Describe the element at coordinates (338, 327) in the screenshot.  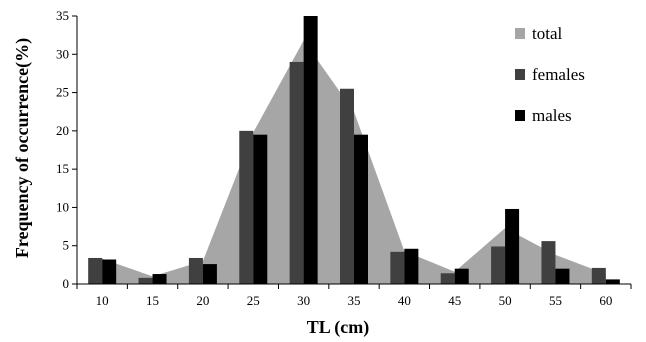
I see `x-axis-title: TL (cm)` at that location.